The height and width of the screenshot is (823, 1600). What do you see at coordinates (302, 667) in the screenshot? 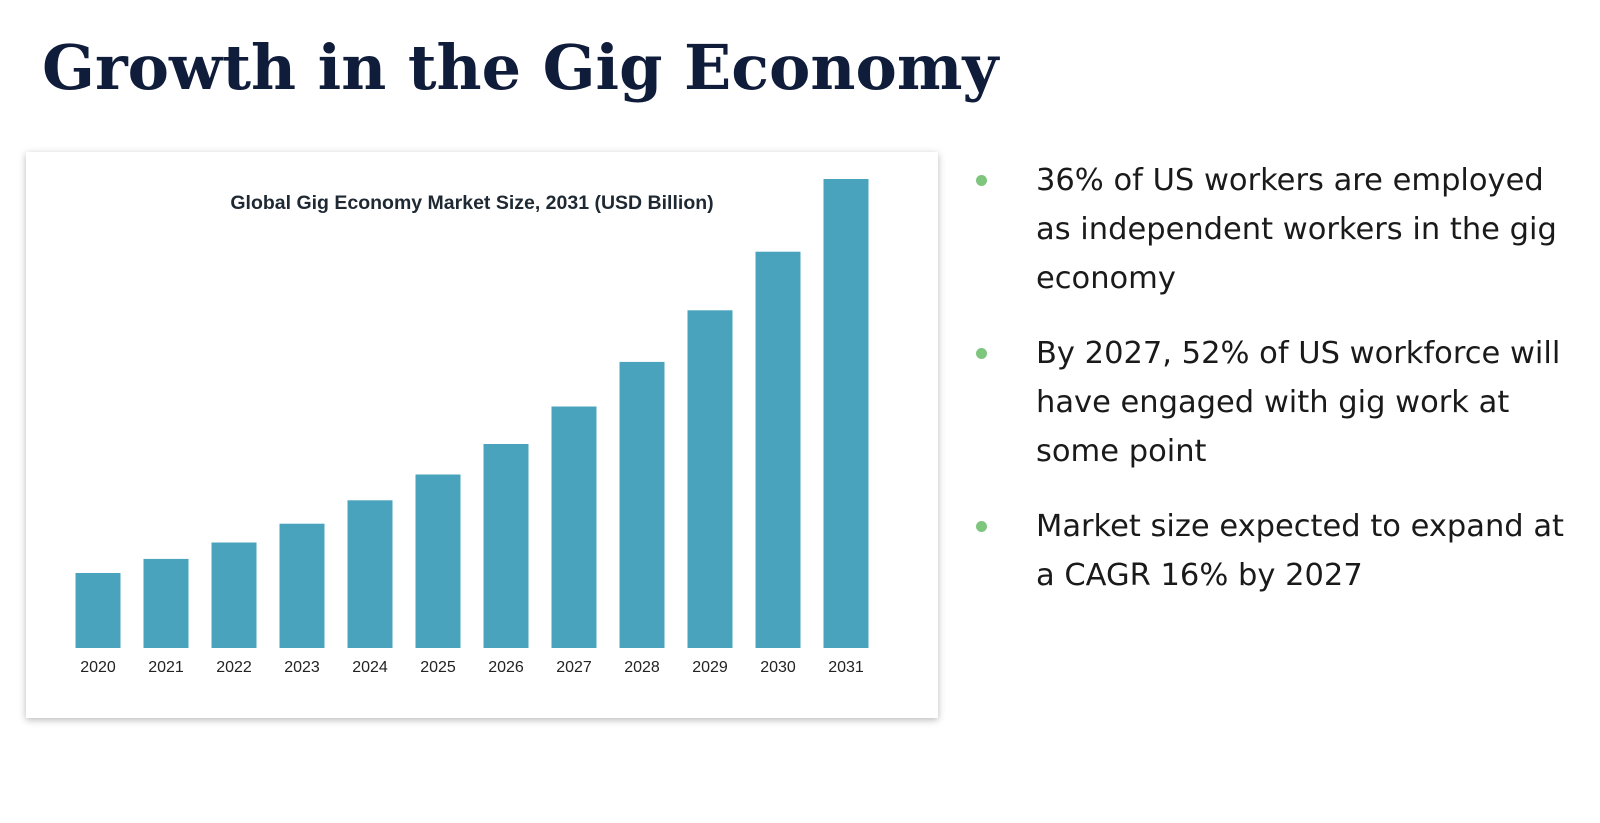
I see `x-tick-label-2023: 2023` at bounding box center [302, 667].